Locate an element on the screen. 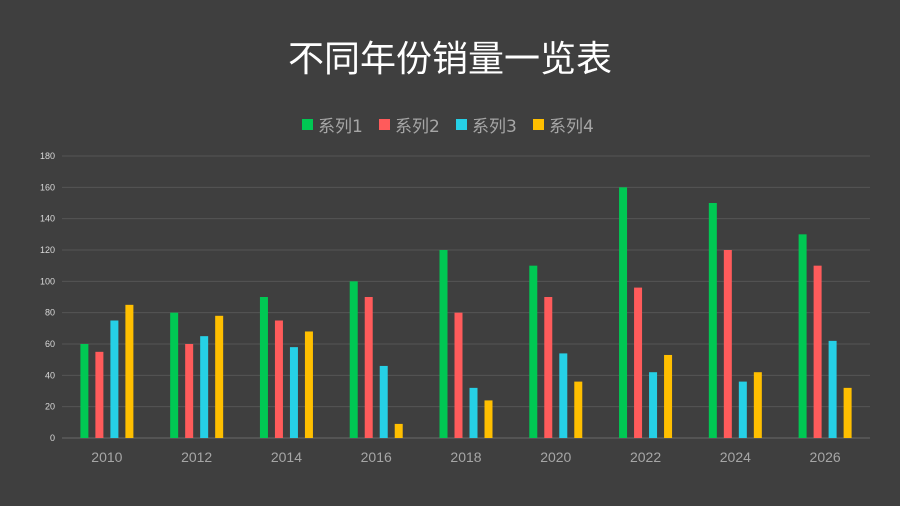 The width and height of the screenshot is (900, 506). x-tick-label: 2010 is located at coordinates (106, 457).